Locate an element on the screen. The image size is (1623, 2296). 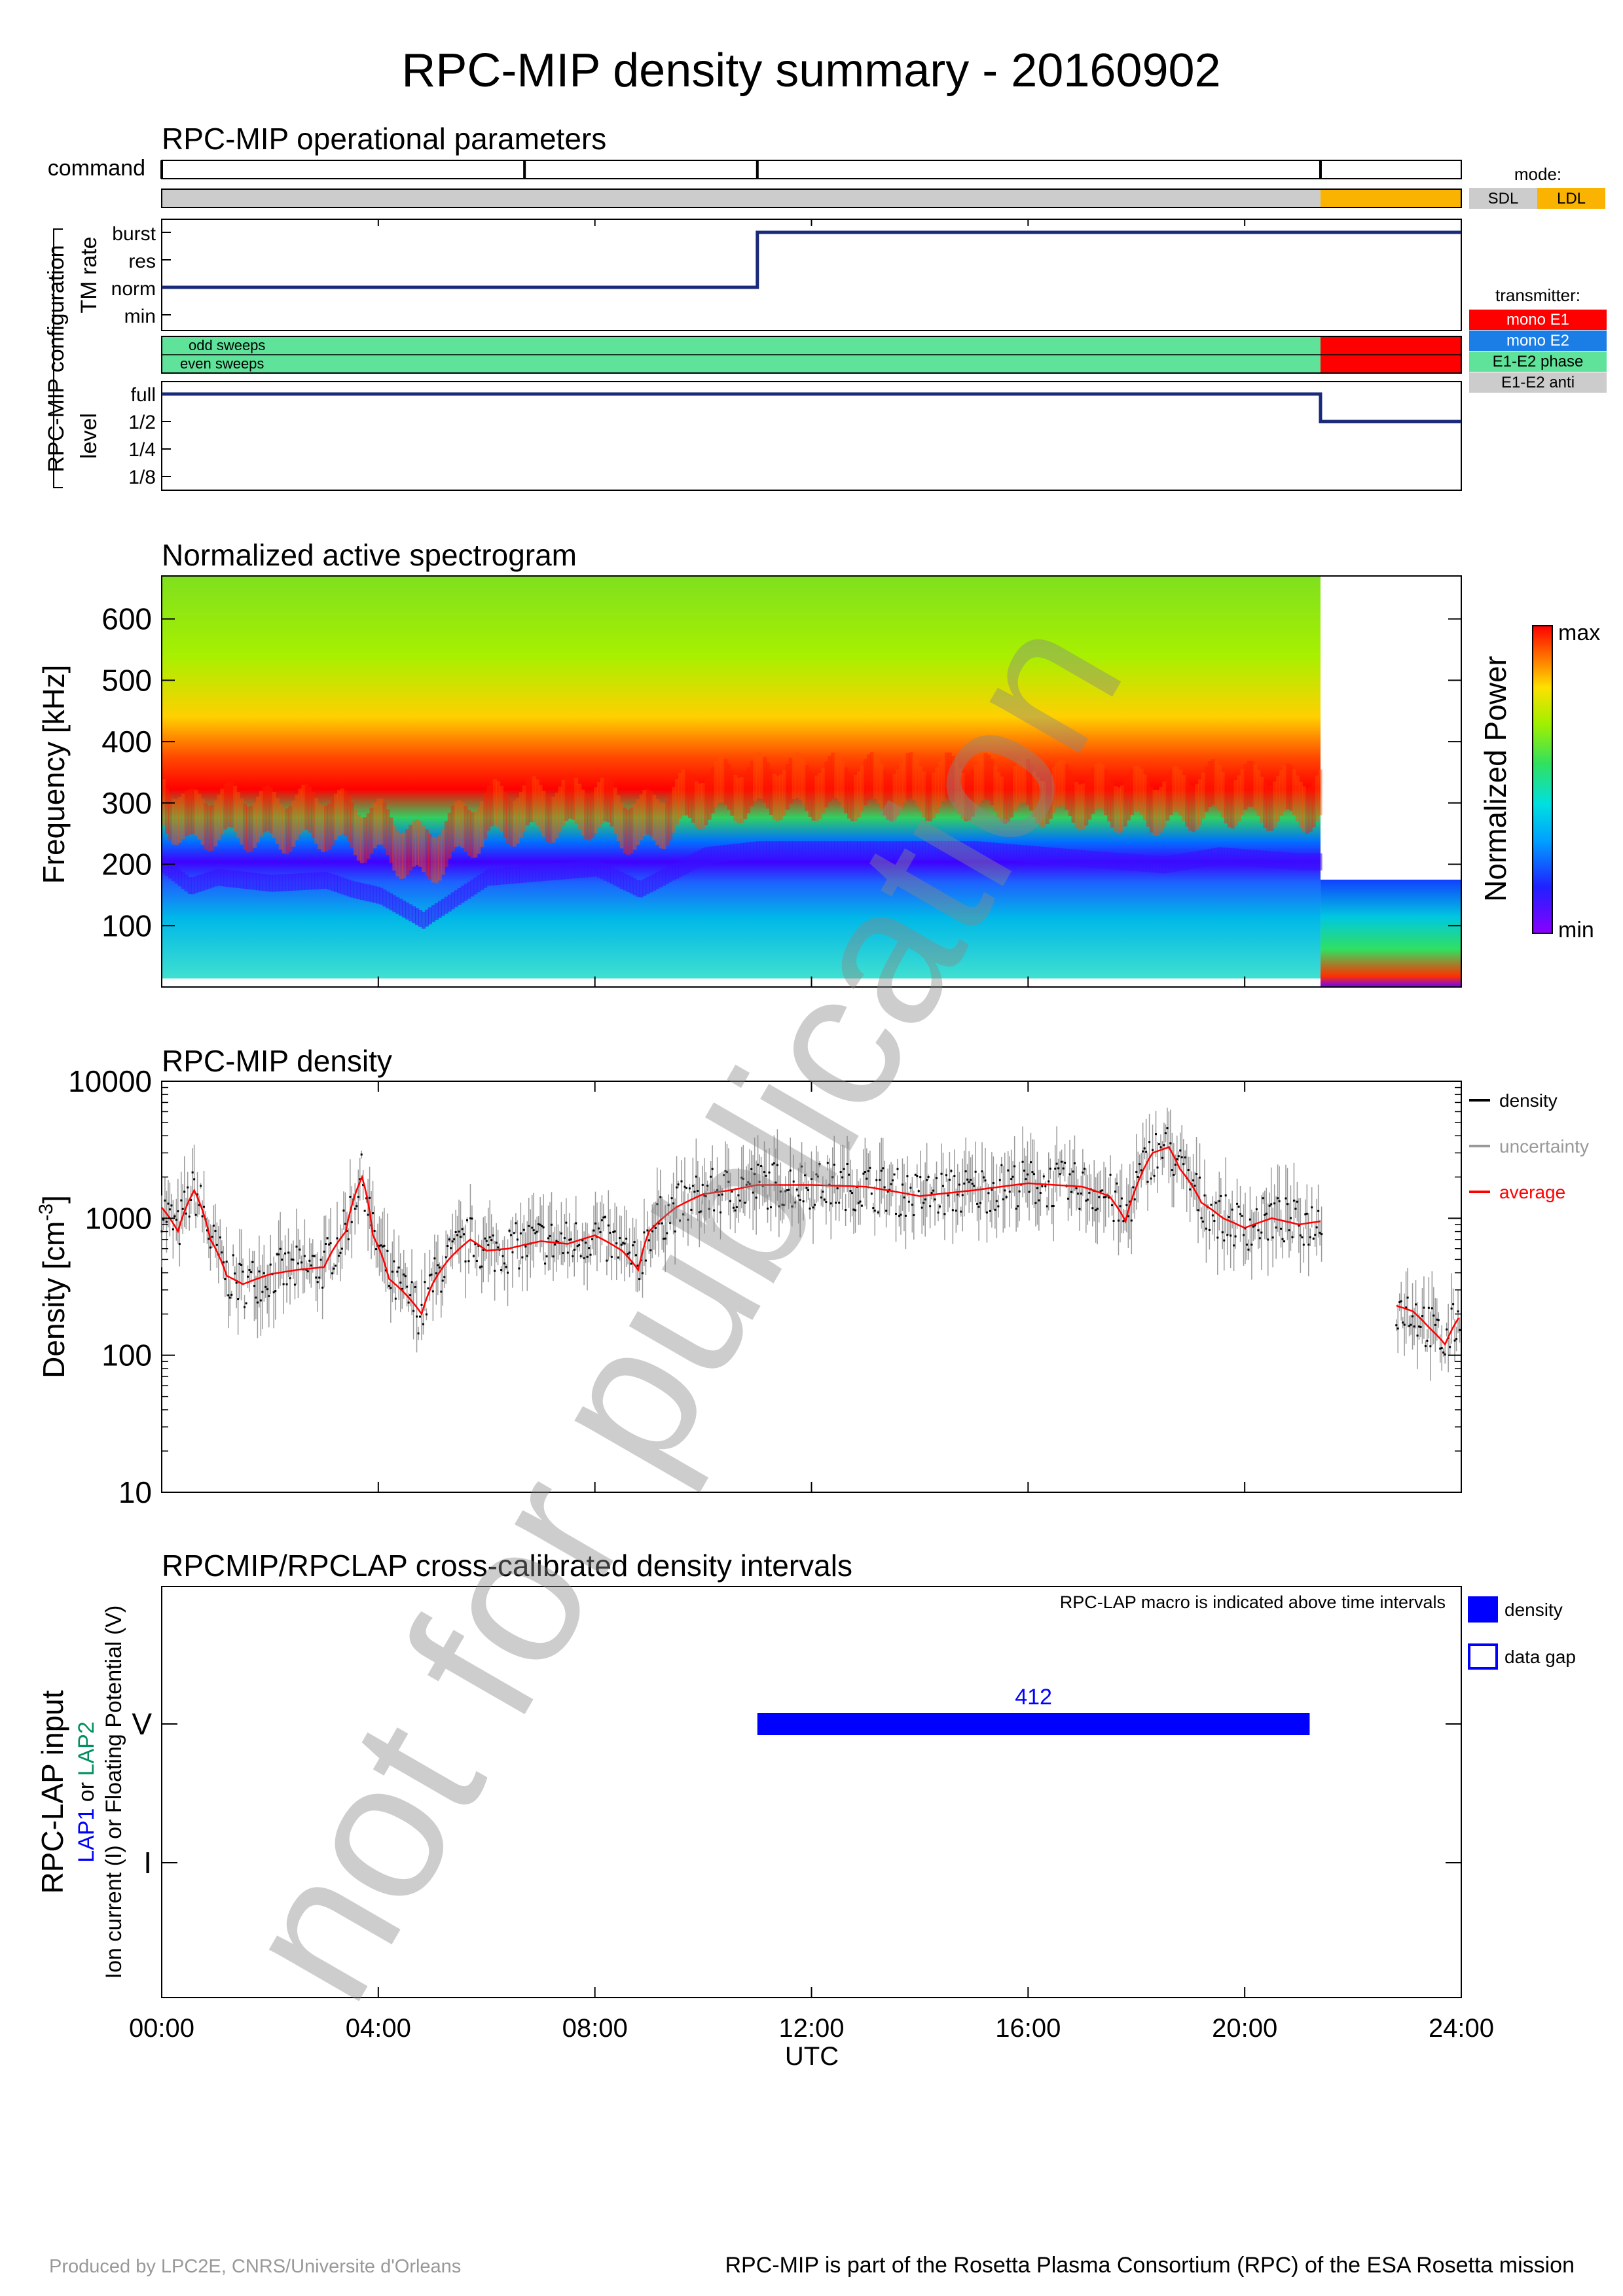
time-tick-label: 00:00 is located at coordinates (161, 2028).